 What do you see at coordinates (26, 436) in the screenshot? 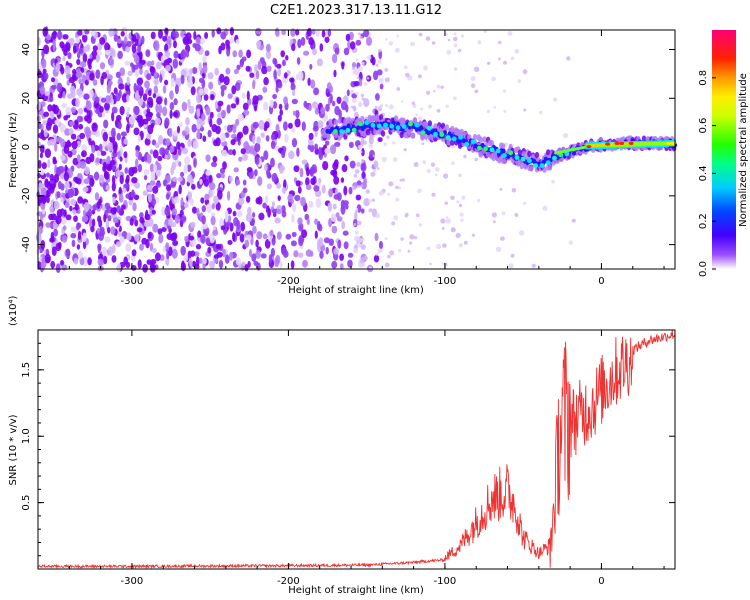
I see `y-tick-label: 1.0` at bounding box center [26, 436].